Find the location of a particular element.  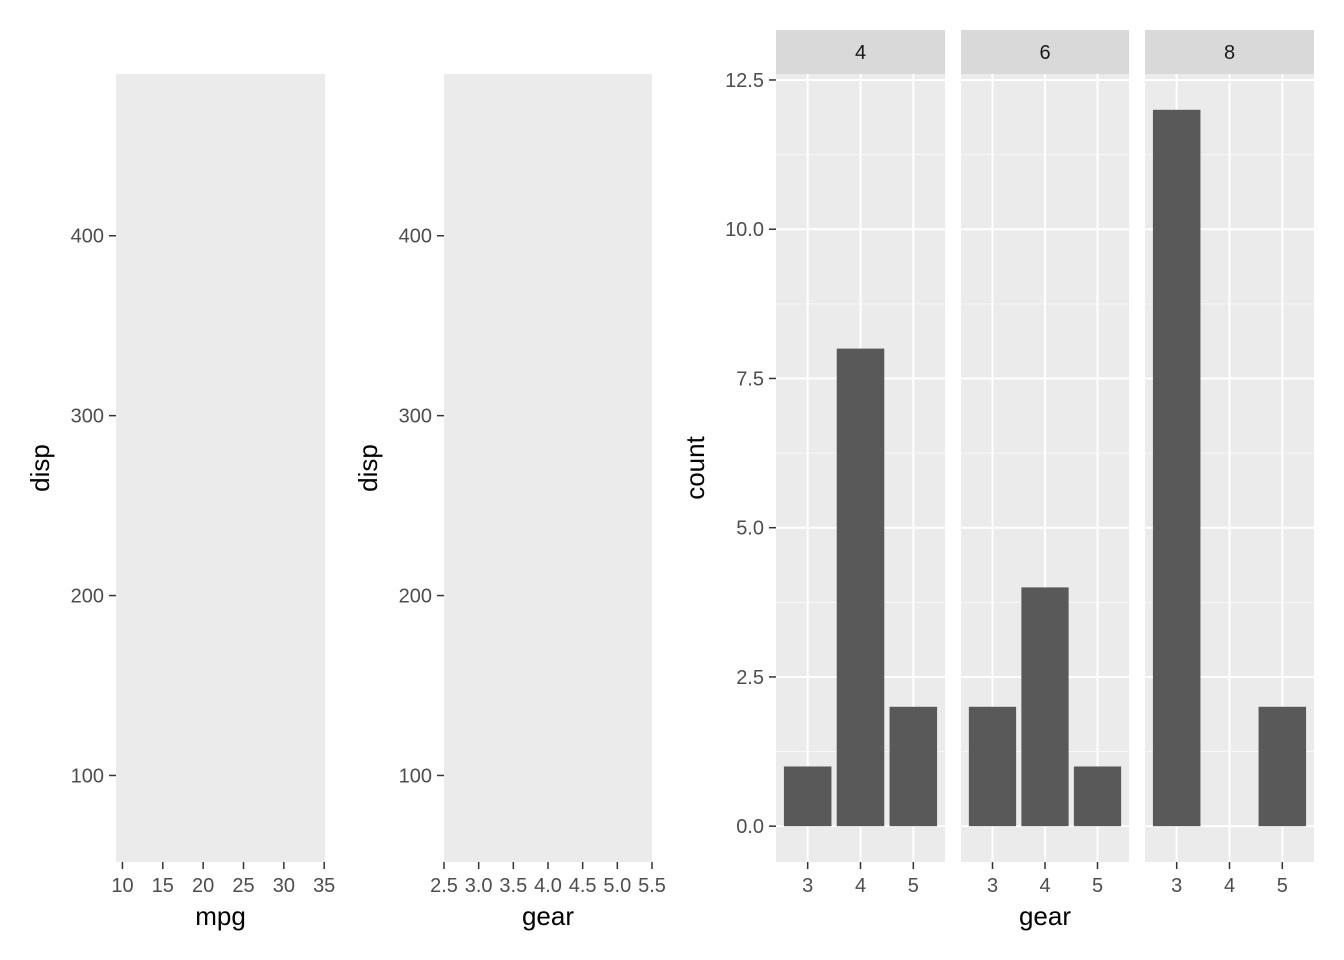

bar-y-tick-label: 5.0 is located at coordinates (750, 529).